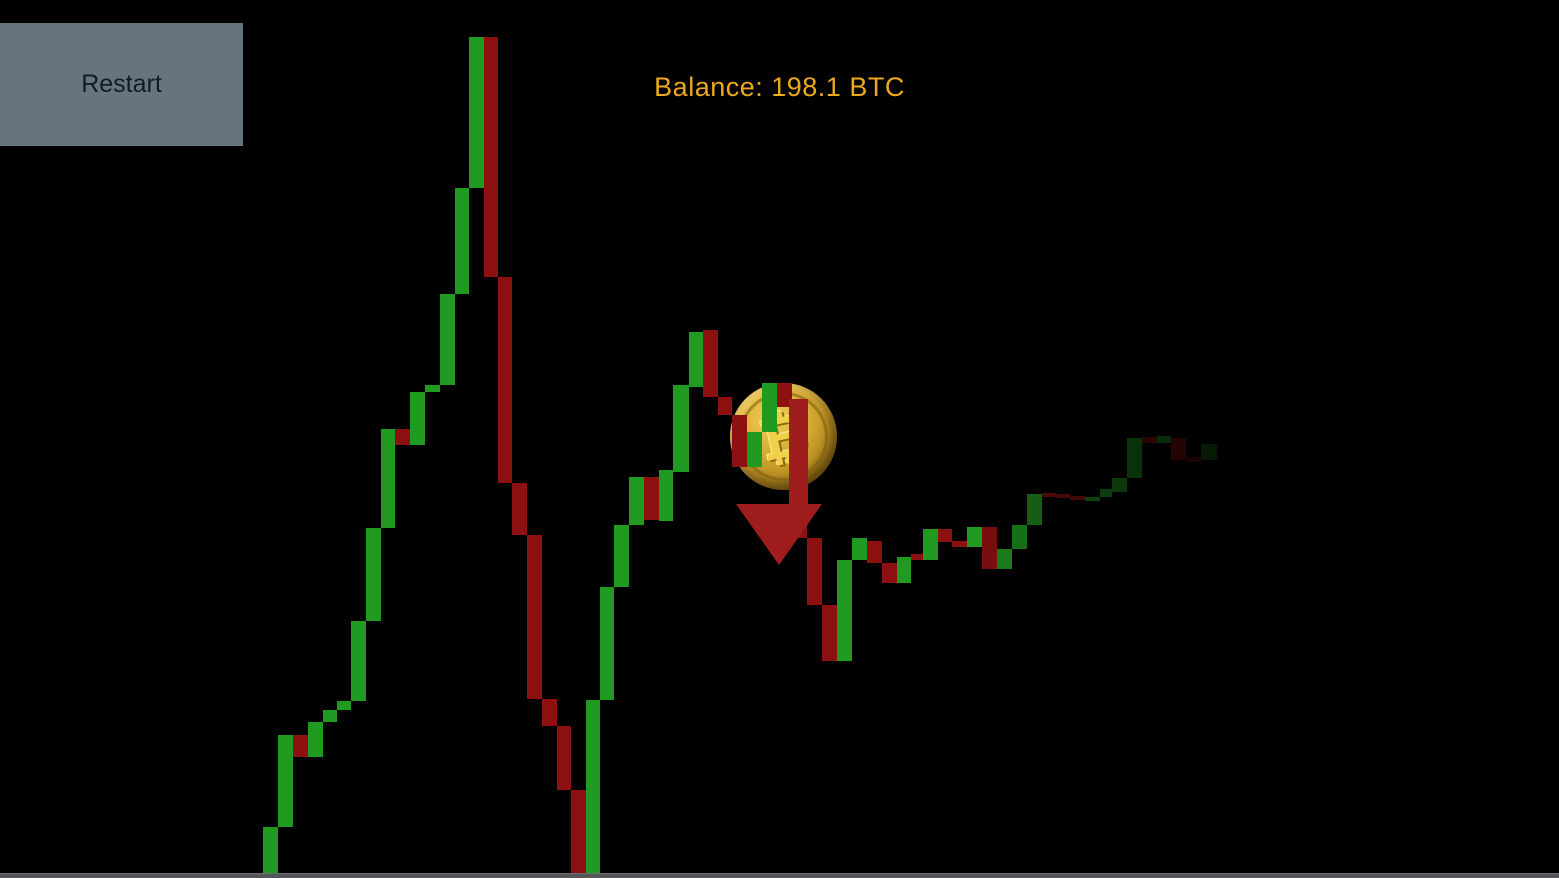  What do you see at coordinates (779, 875) in the screenshot?
I see `chart-baseline` at bounding box center [779, 875].